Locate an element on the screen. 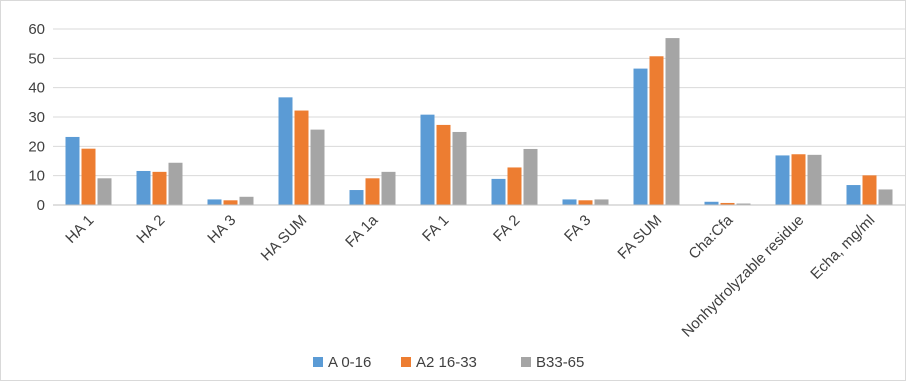  y-tick-label: 10 is located at coordinates (36, 176).